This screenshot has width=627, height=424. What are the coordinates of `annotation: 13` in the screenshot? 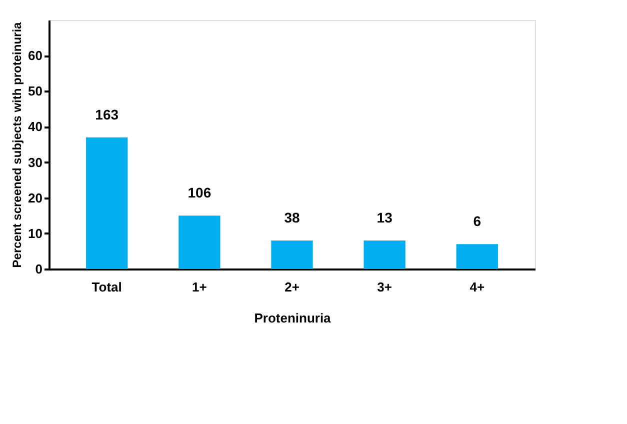 It's located at (384, 218).